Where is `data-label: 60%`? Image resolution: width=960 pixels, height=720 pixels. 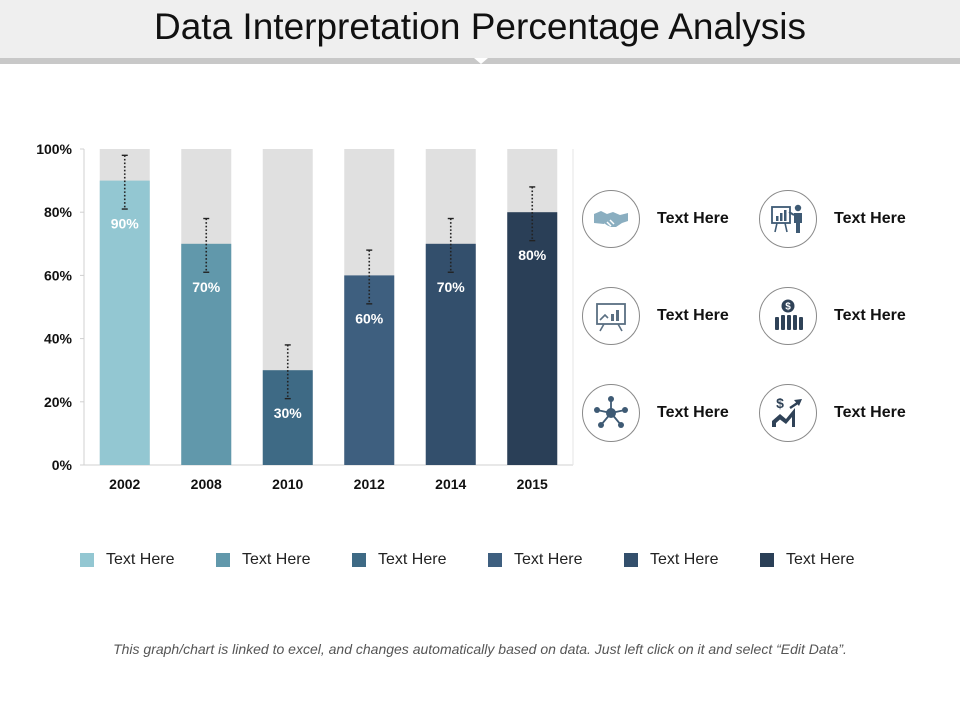
data-label: 60% is located at coordinates (369, 318).